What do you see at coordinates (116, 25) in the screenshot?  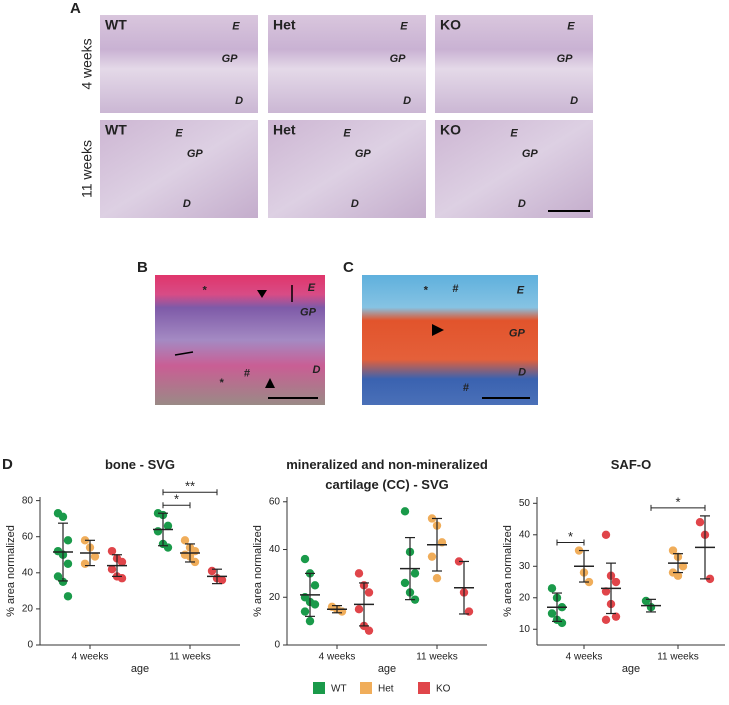 I see `genotype-label: WT` at bounding box center [116, 25].